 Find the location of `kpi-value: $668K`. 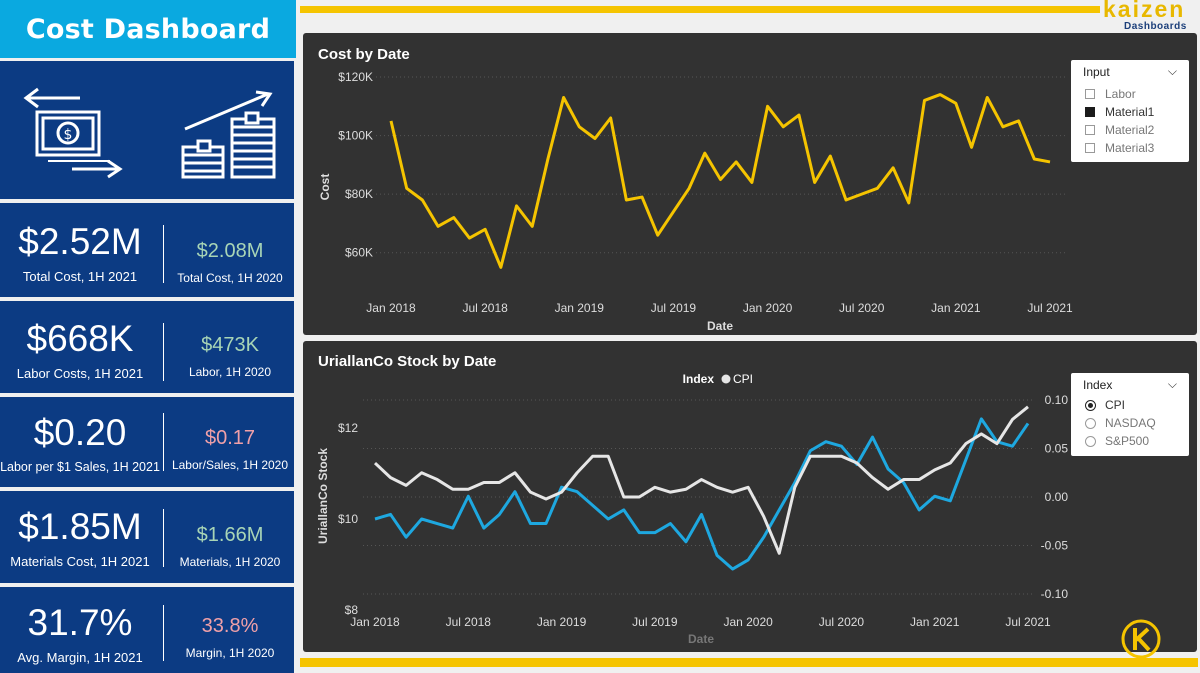

kpi-value: $668K is located at coordinates (80, 338).